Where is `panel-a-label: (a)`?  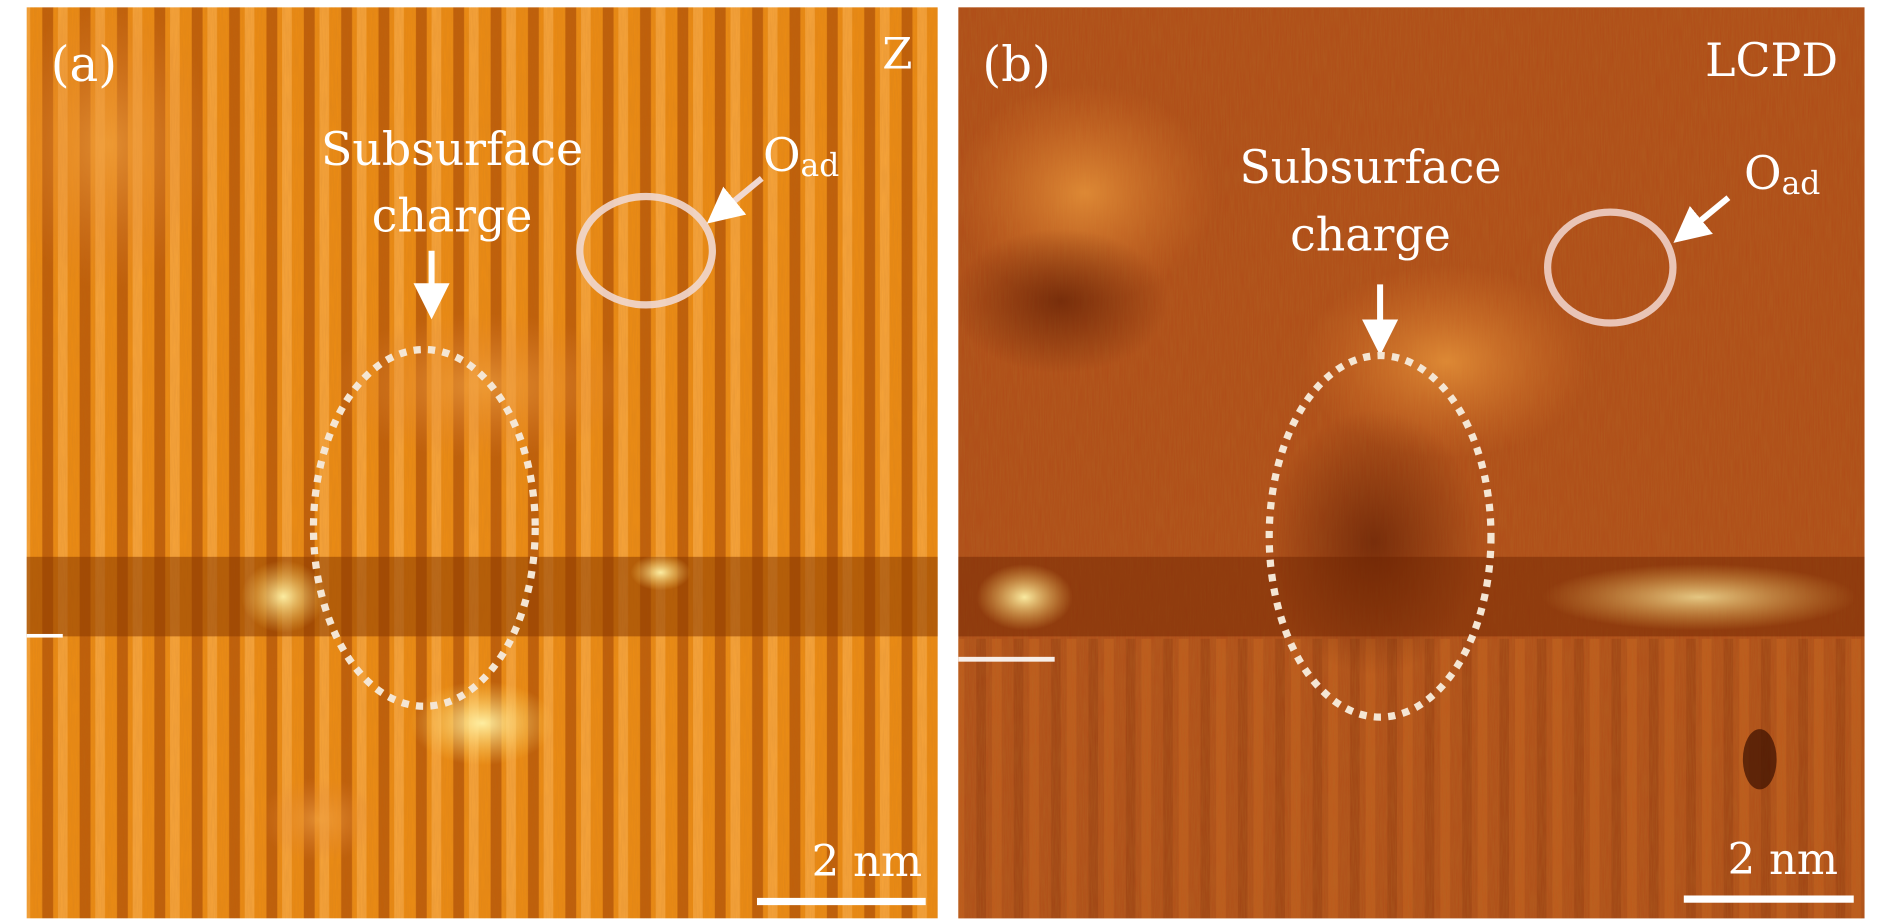
panel-a-label: (a) is located at coordinates (84, 65).